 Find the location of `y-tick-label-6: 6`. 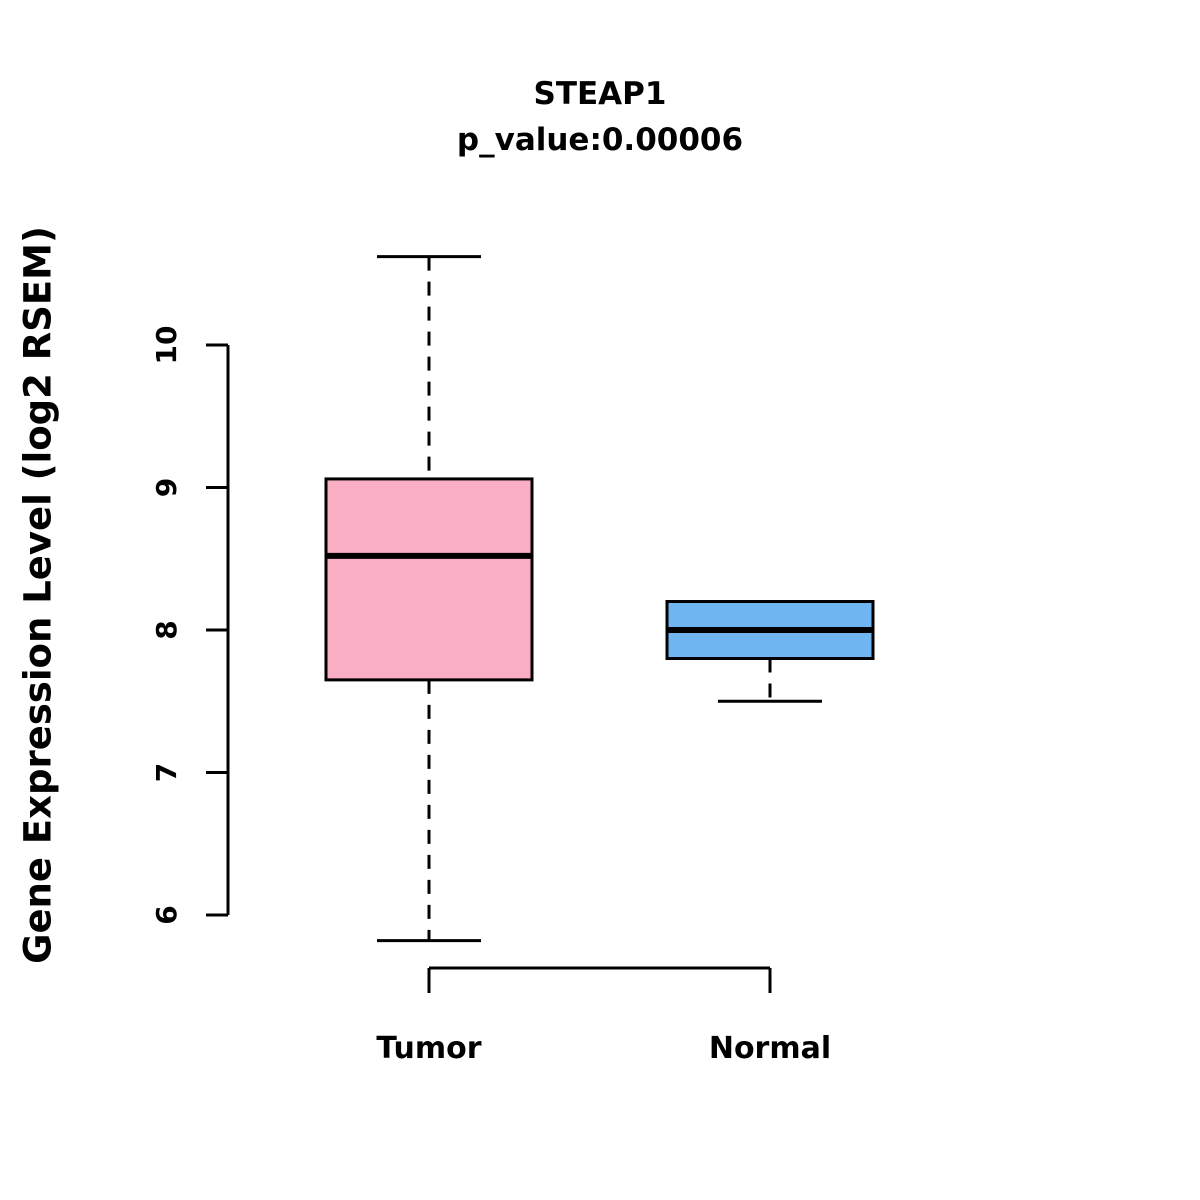

y-tick-label-6: 6 is located at coordinates (166, 914).